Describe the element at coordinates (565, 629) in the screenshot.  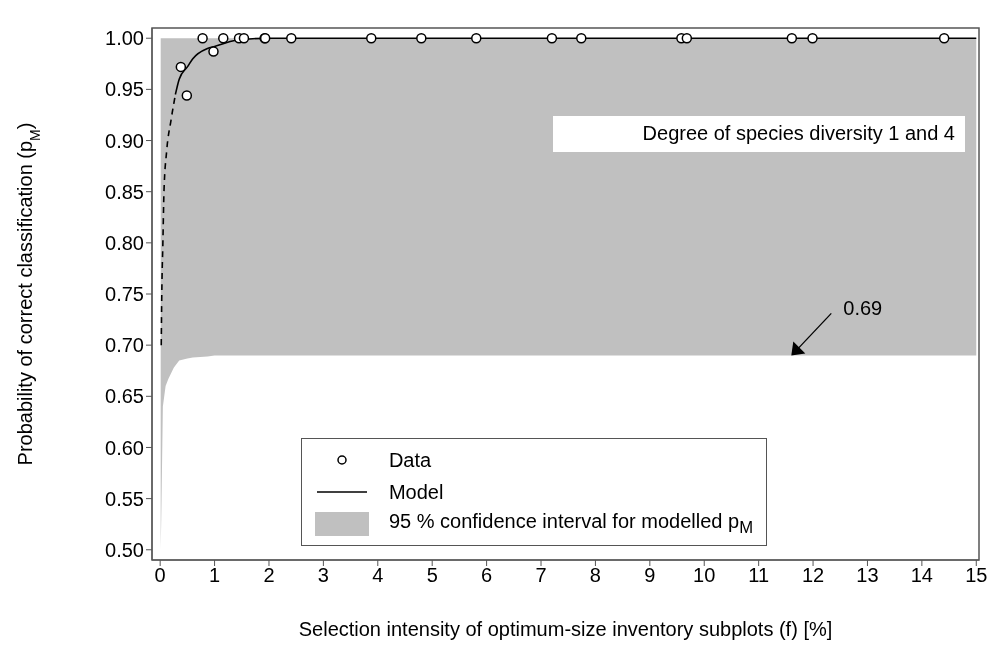
I see `x-axis-title: Selection intensity of optimum-size inventory subplots (f) [%]` at that location.